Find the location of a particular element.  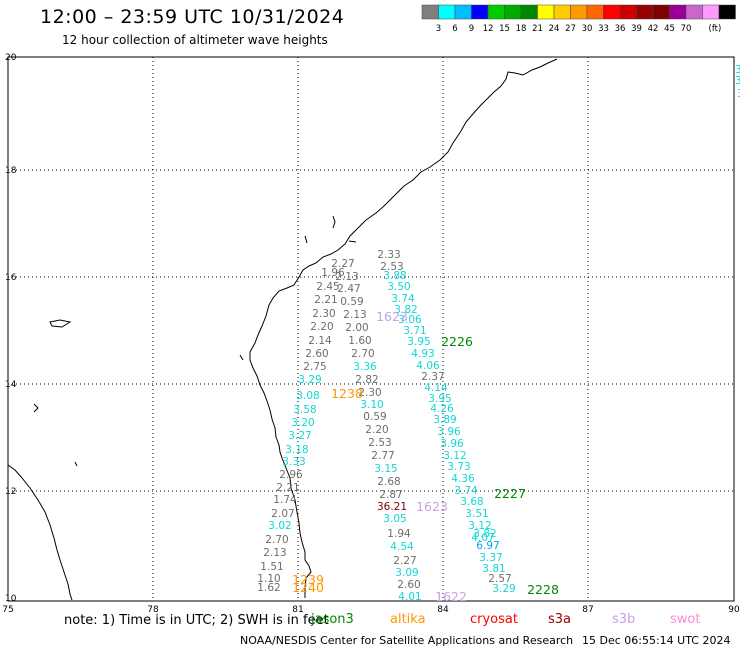

wave-height-value: 3.20 is located at coordinates (302, 423).